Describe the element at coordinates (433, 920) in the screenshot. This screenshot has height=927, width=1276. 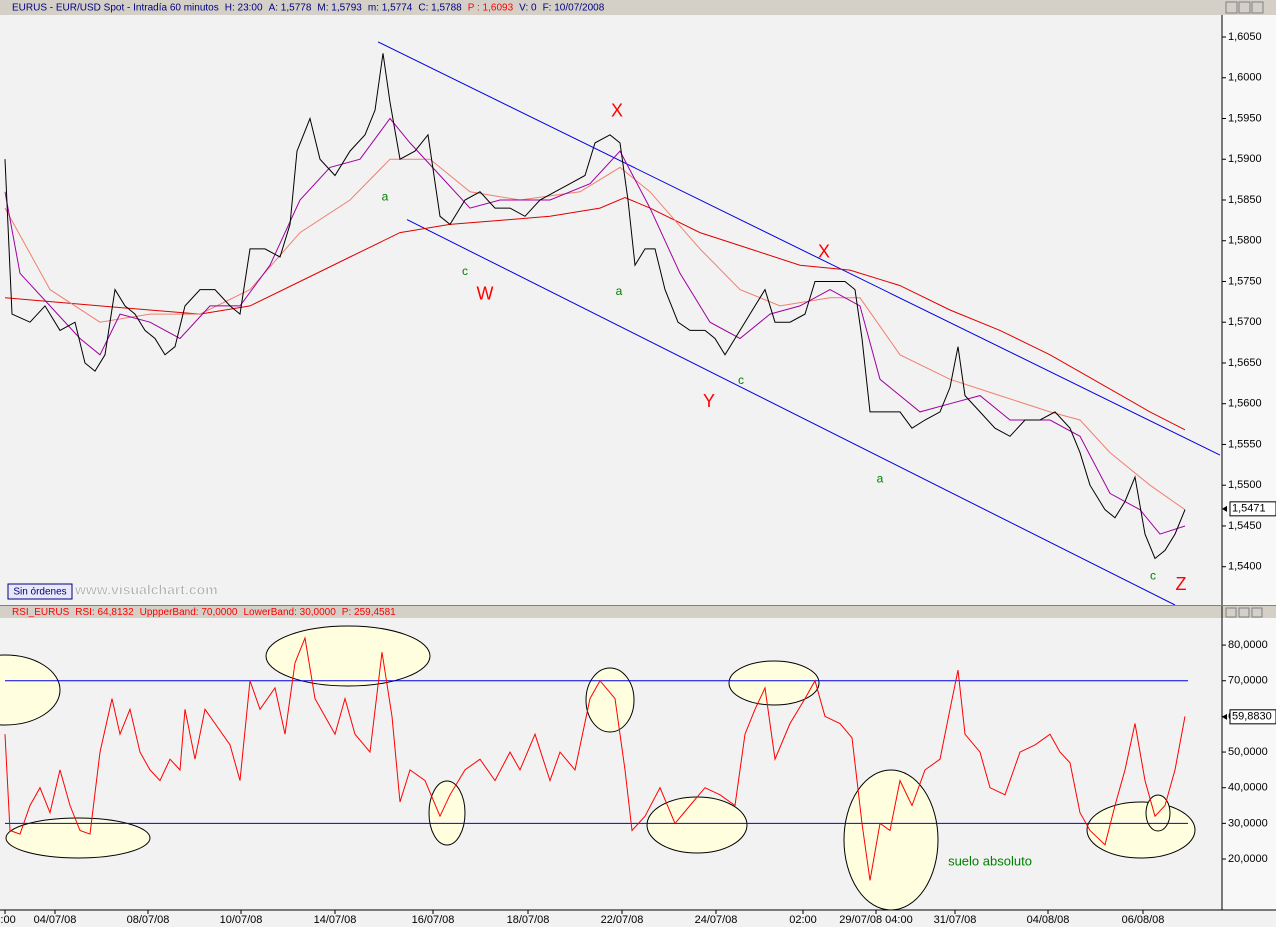
I see `x-tick-label: 16/07/08` at that location.